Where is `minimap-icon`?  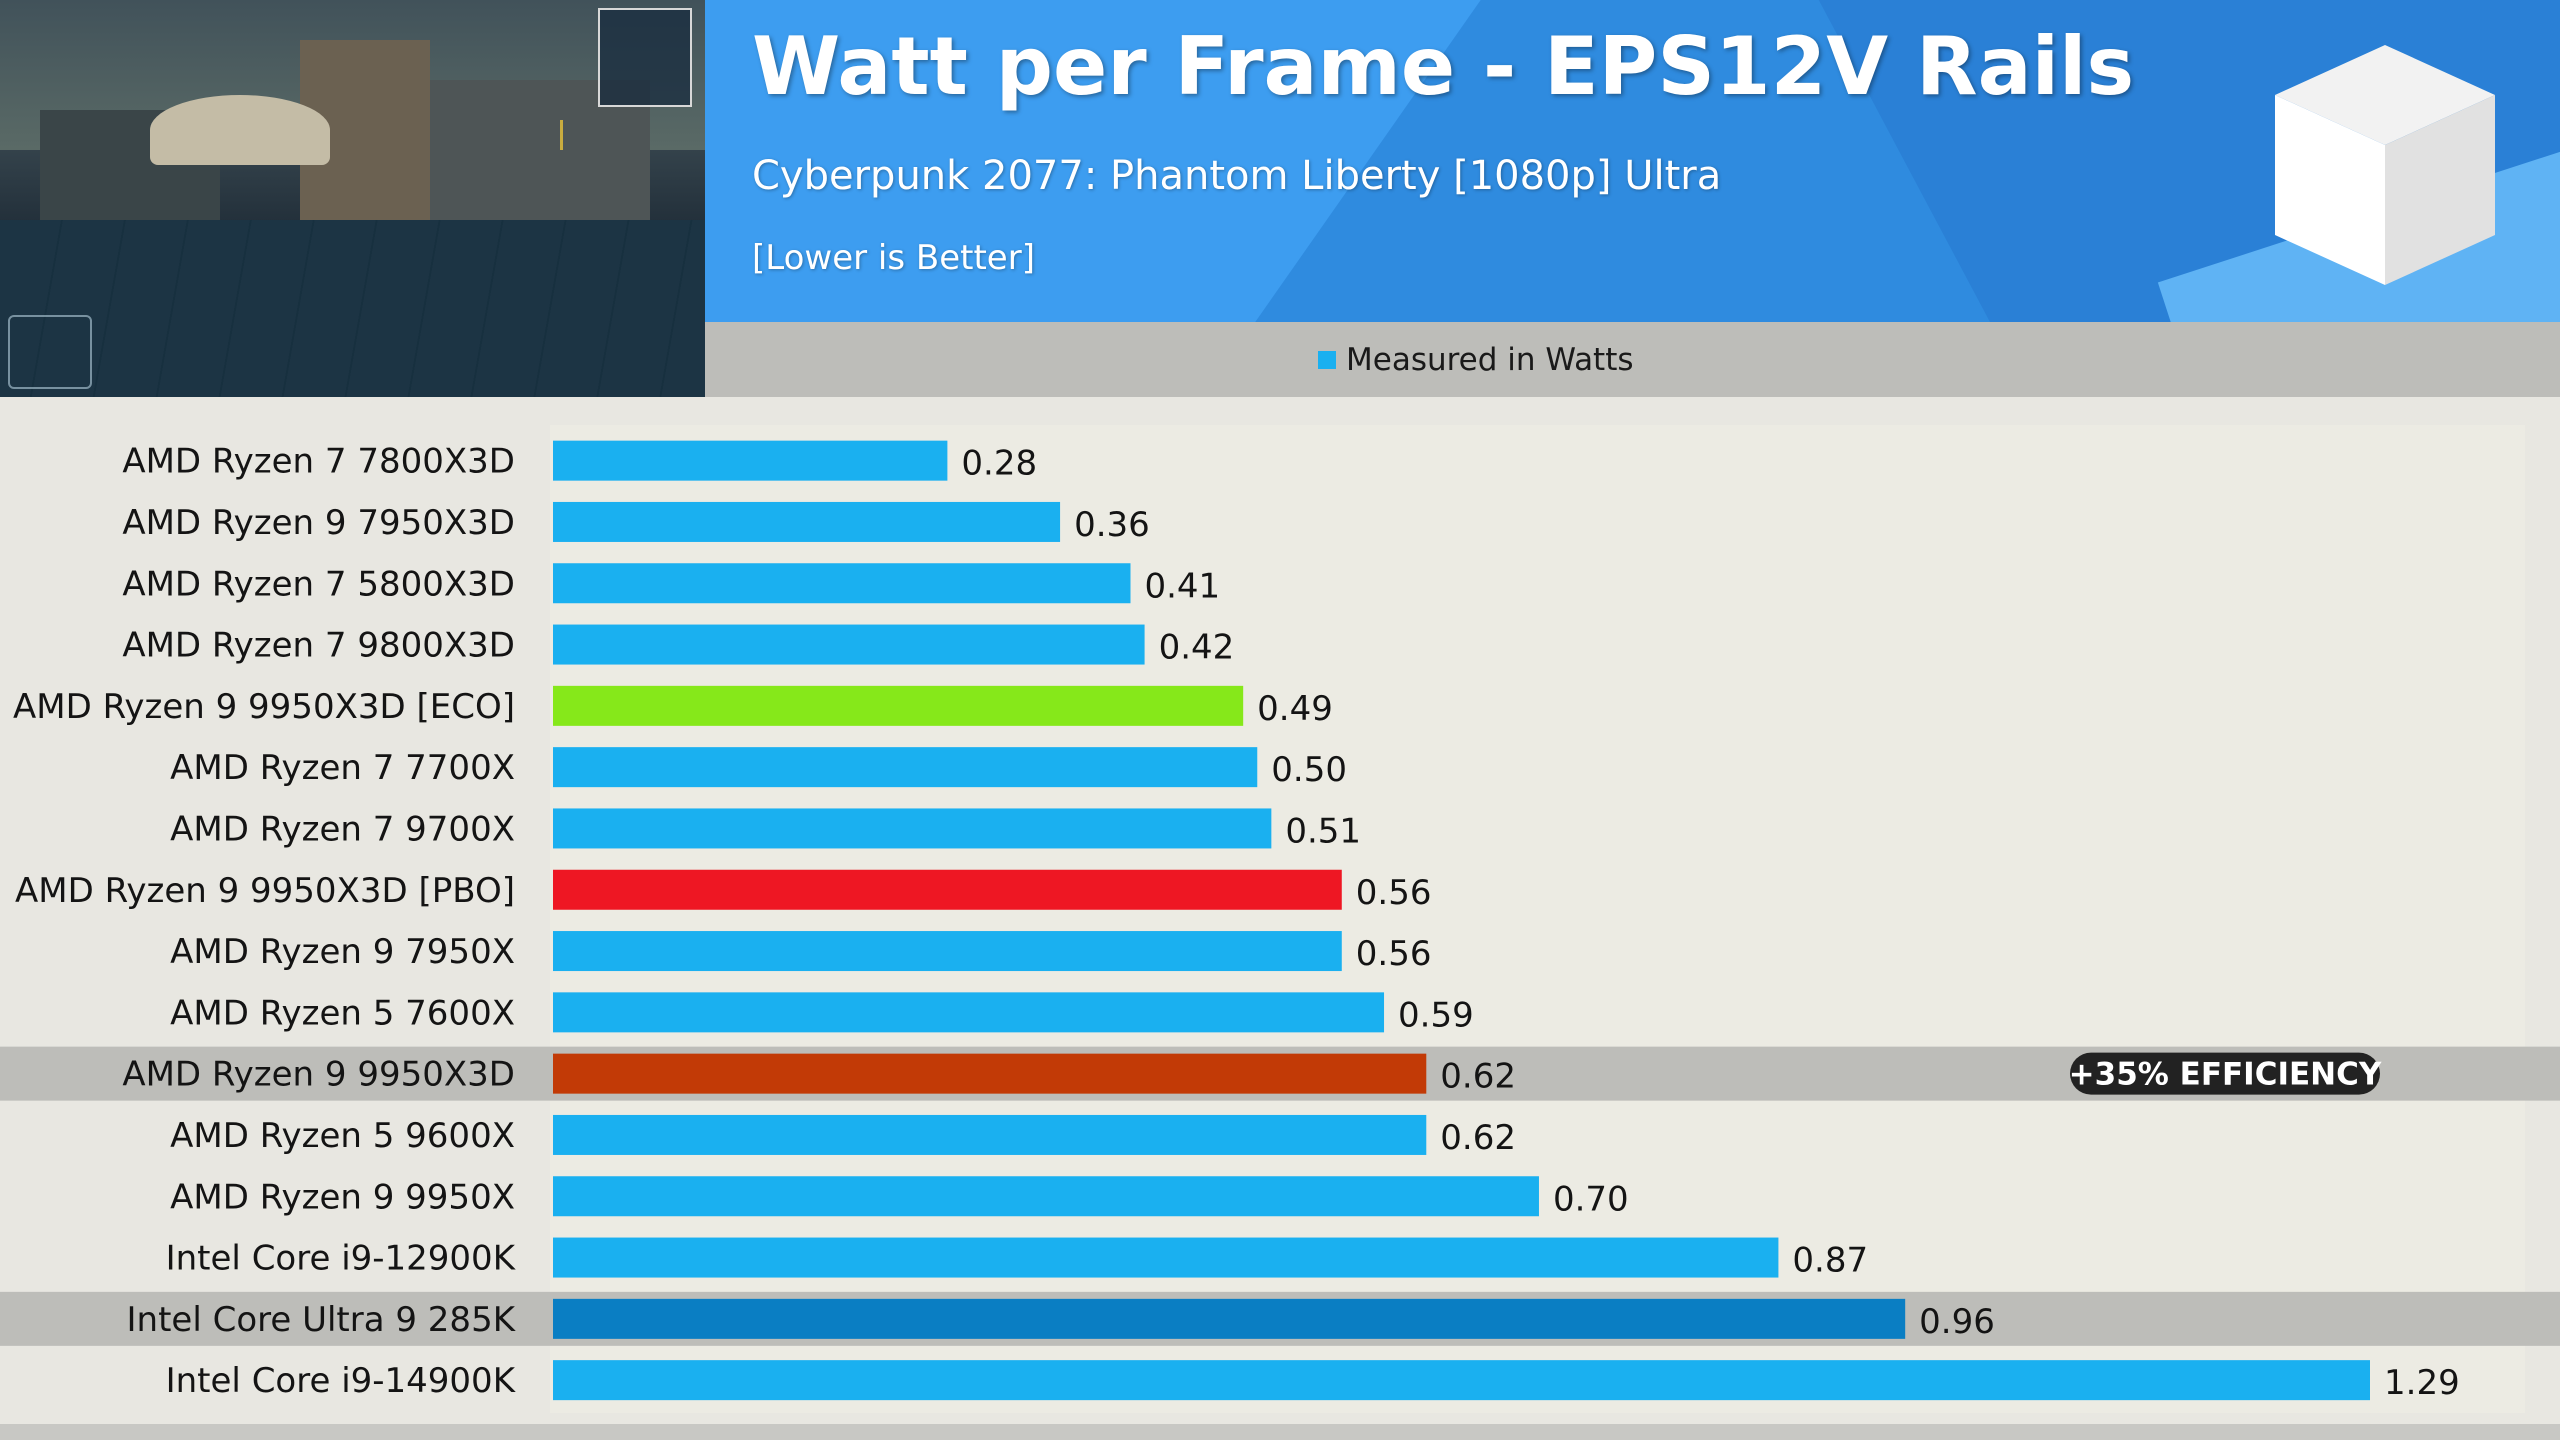
minimap-icon is located at coordinates (645, 57).